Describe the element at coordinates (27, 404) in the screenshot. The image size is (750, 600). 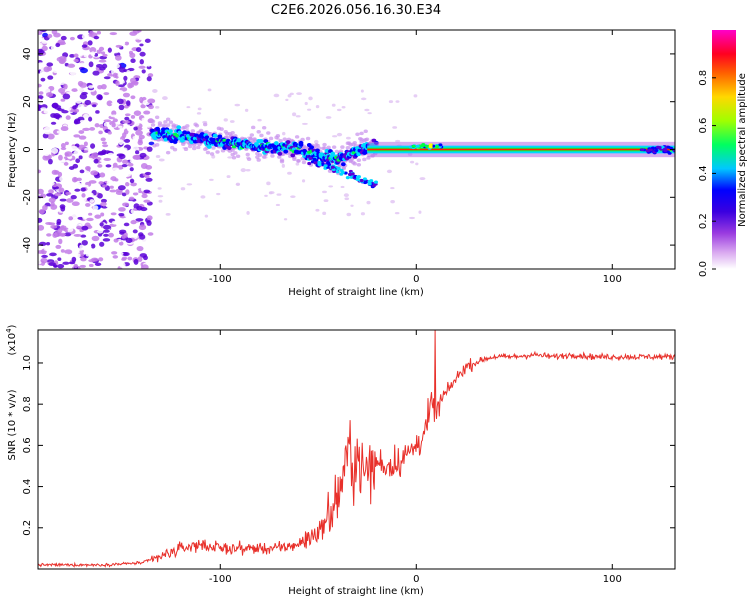
I see `bot-y-tick-label: 0.8` at that location.